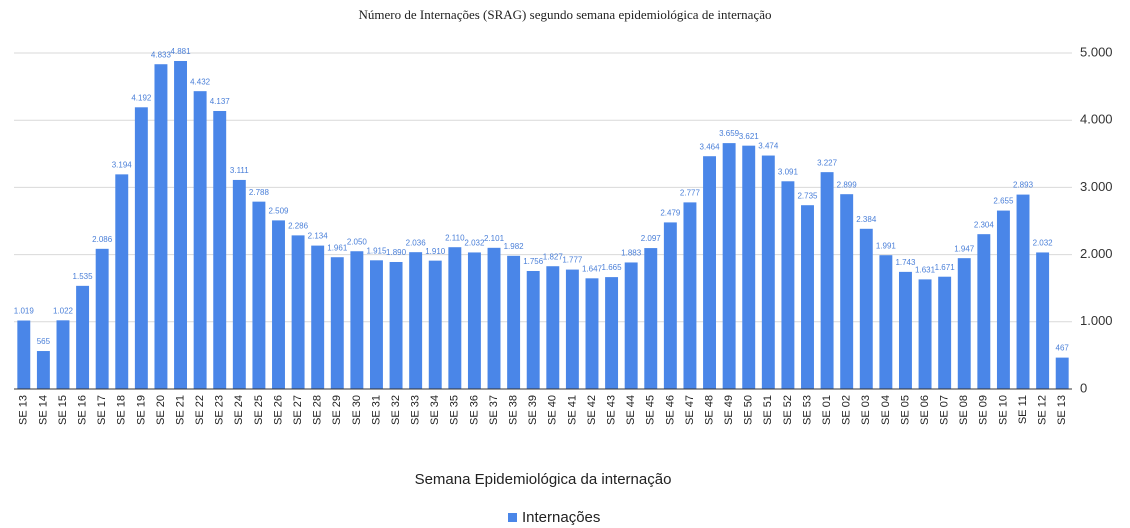 The image size is (1130, 528). What do you see at coordinates (512, 517) in the screenshot?
I see `legend-swatch` at bounding box center [512, 517].